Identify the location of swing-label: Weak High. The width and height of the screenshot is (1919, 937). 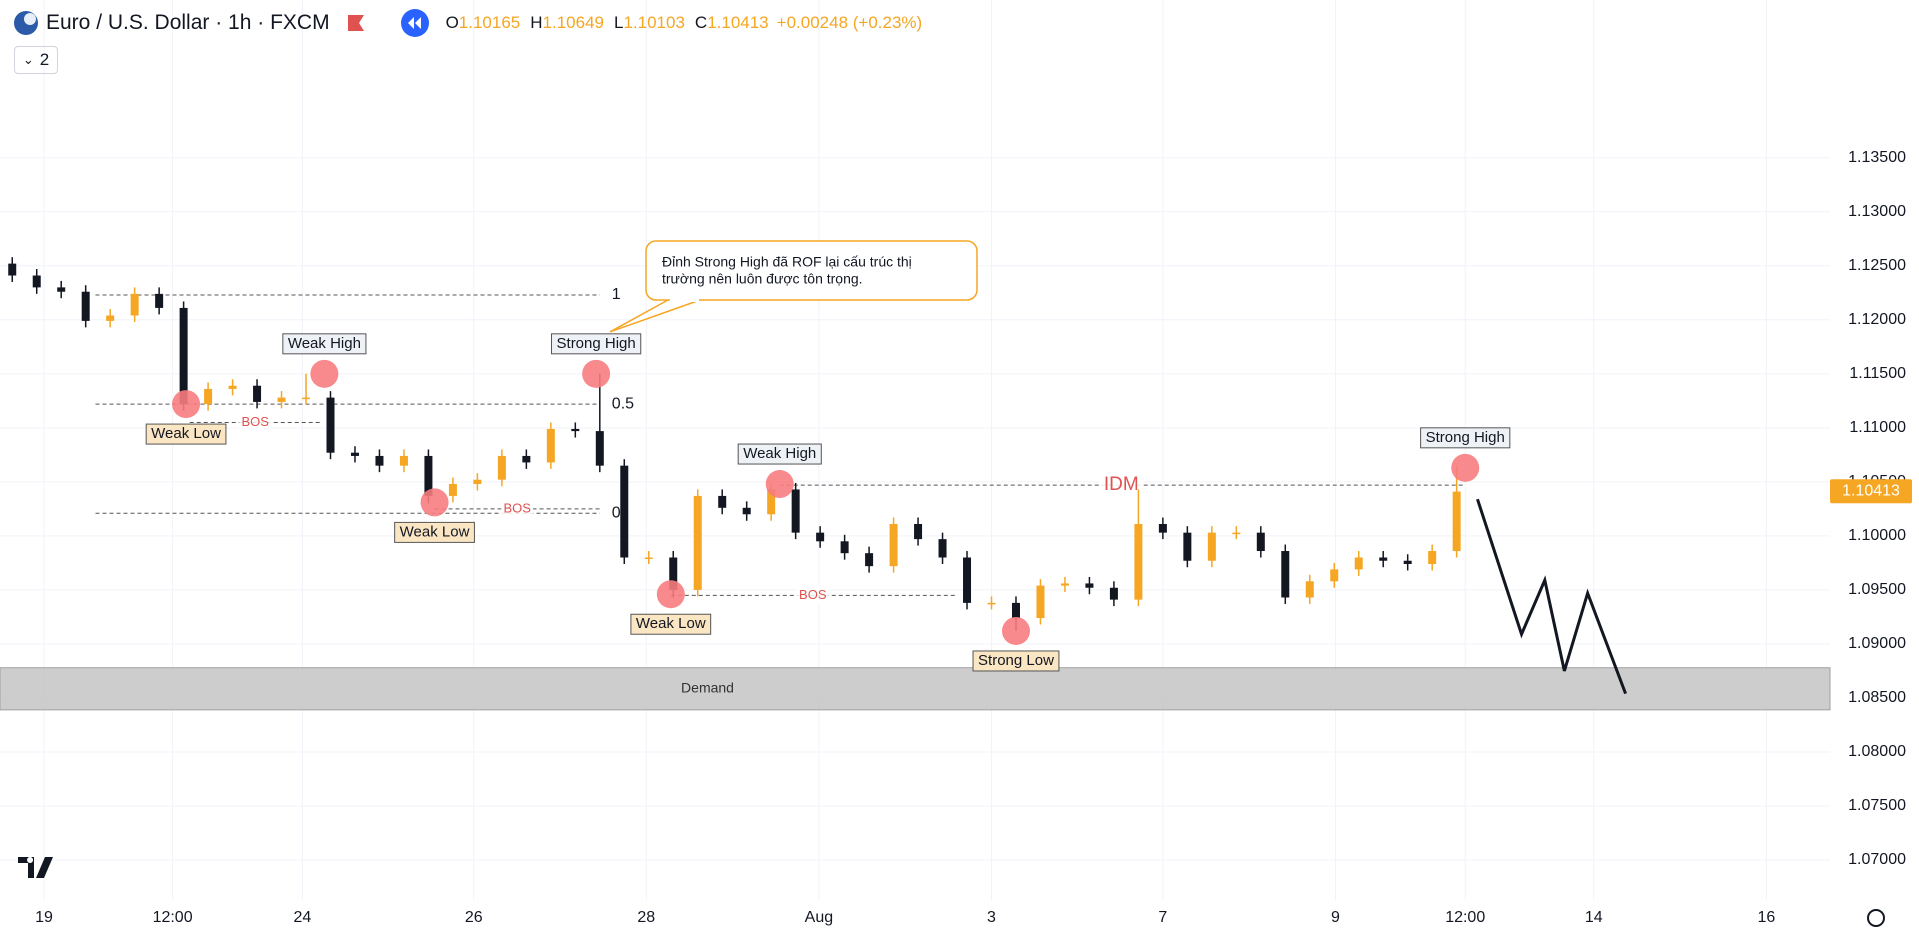
(779, 453).